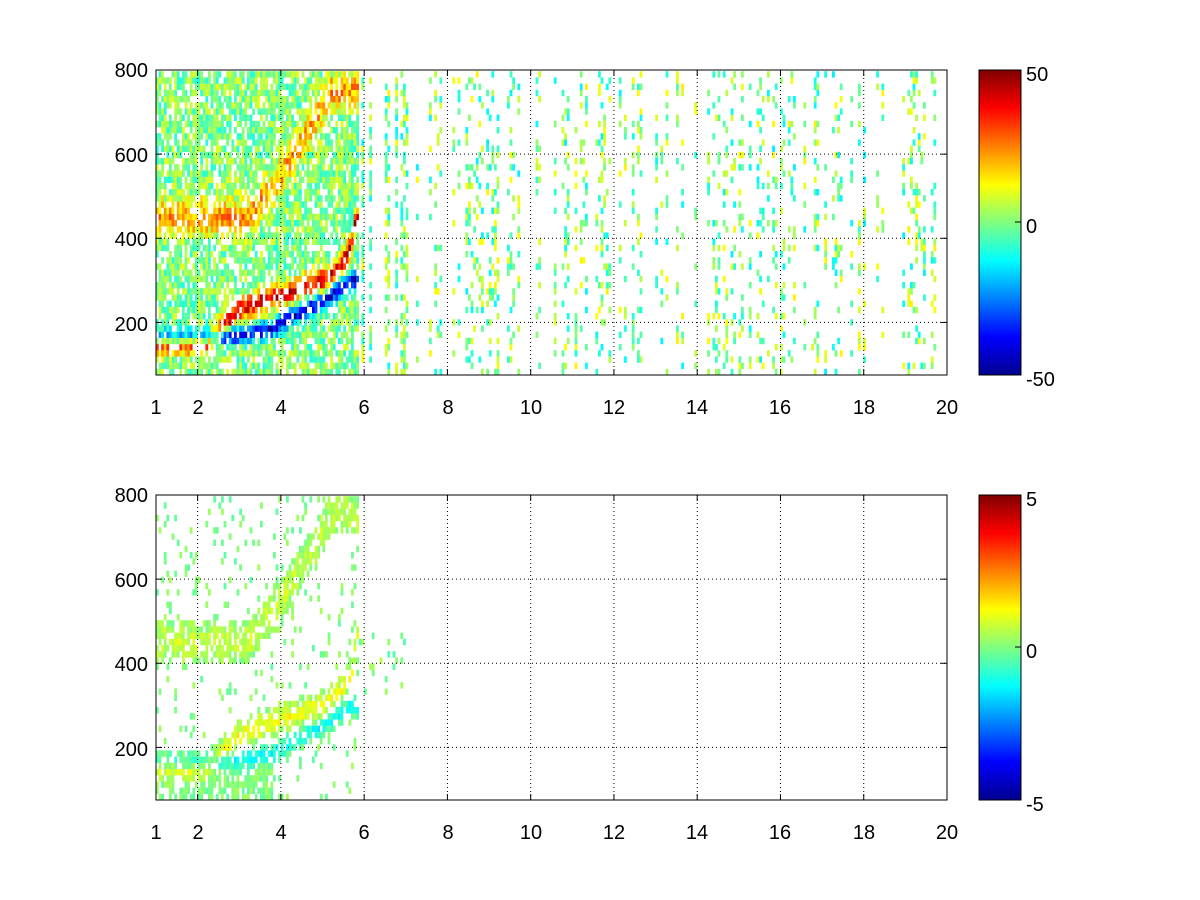 The width and height of the screenshot is (1200, 900). Describe the element at coordinates (131, 156) in the screenshot. I see `y-tick-label: 600` at that location.